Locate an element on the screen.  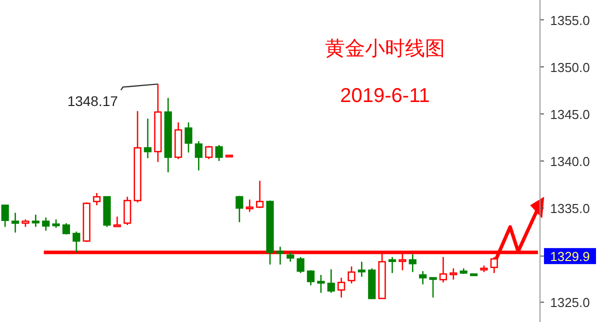
y-tick-label: 1335.0 is located at coordinates (570, 208).